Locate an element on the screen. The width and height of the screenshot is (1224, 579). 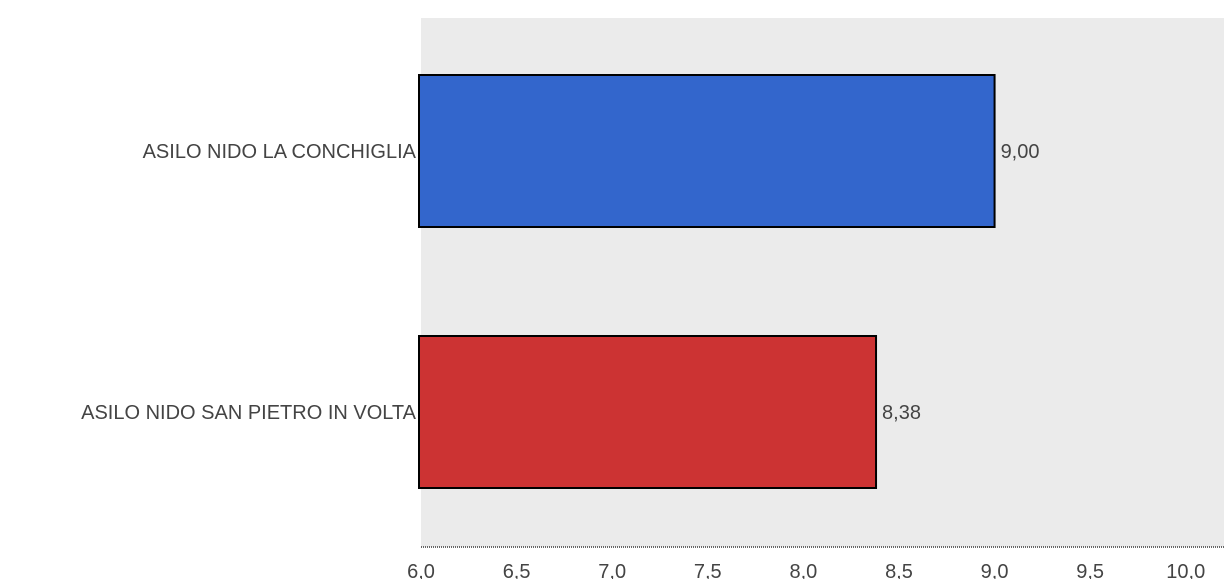
x-axis: 6,0 6,5 7,0 7,5 8,0 8,5 9,0 9,5 10,0 is located at coordinates (815, 562).